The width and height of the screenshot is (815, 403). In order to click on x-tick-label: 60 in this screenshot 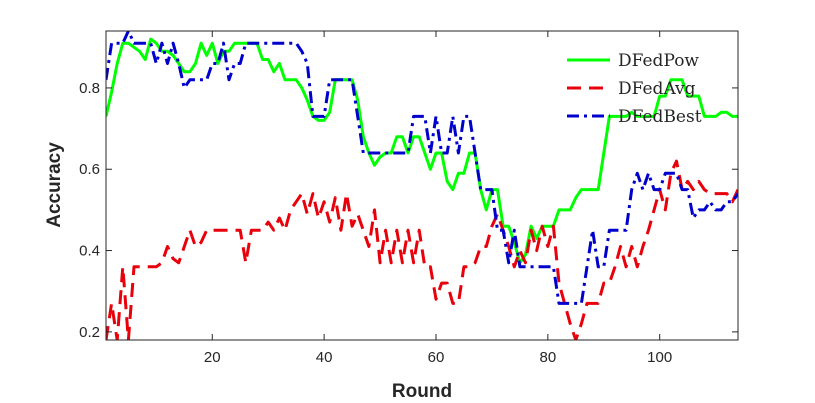, I will do `click(436, 357)`.